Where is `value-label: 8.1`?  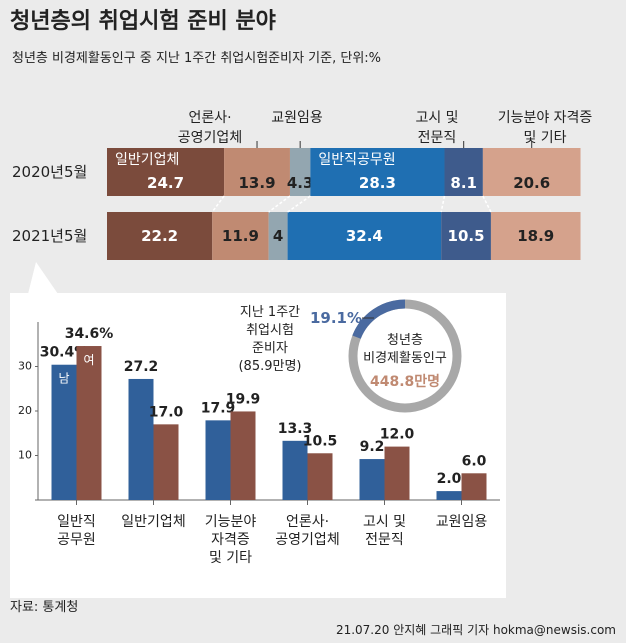 value-label: 8.1 is located at coordinates (463, 183).